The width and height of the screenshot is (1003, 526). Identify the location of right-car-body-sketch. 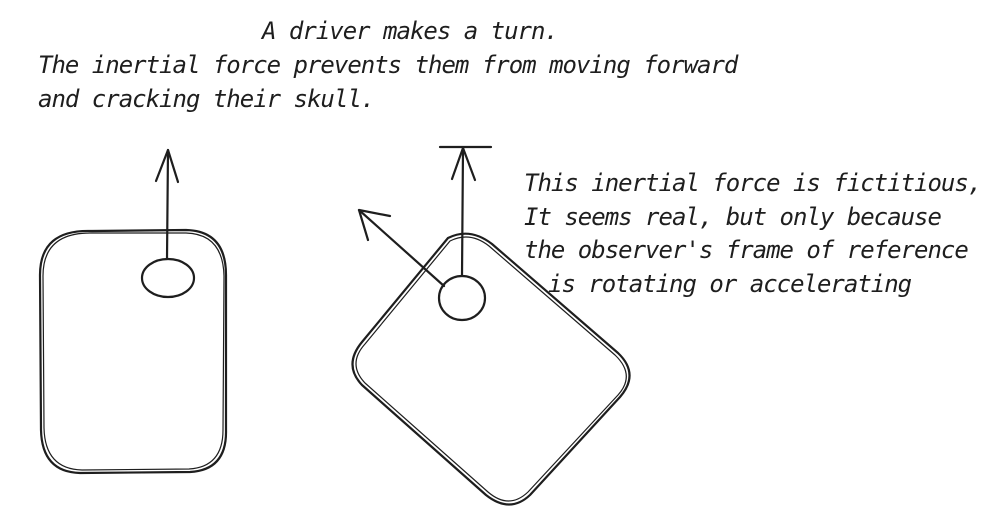
(491, 369).